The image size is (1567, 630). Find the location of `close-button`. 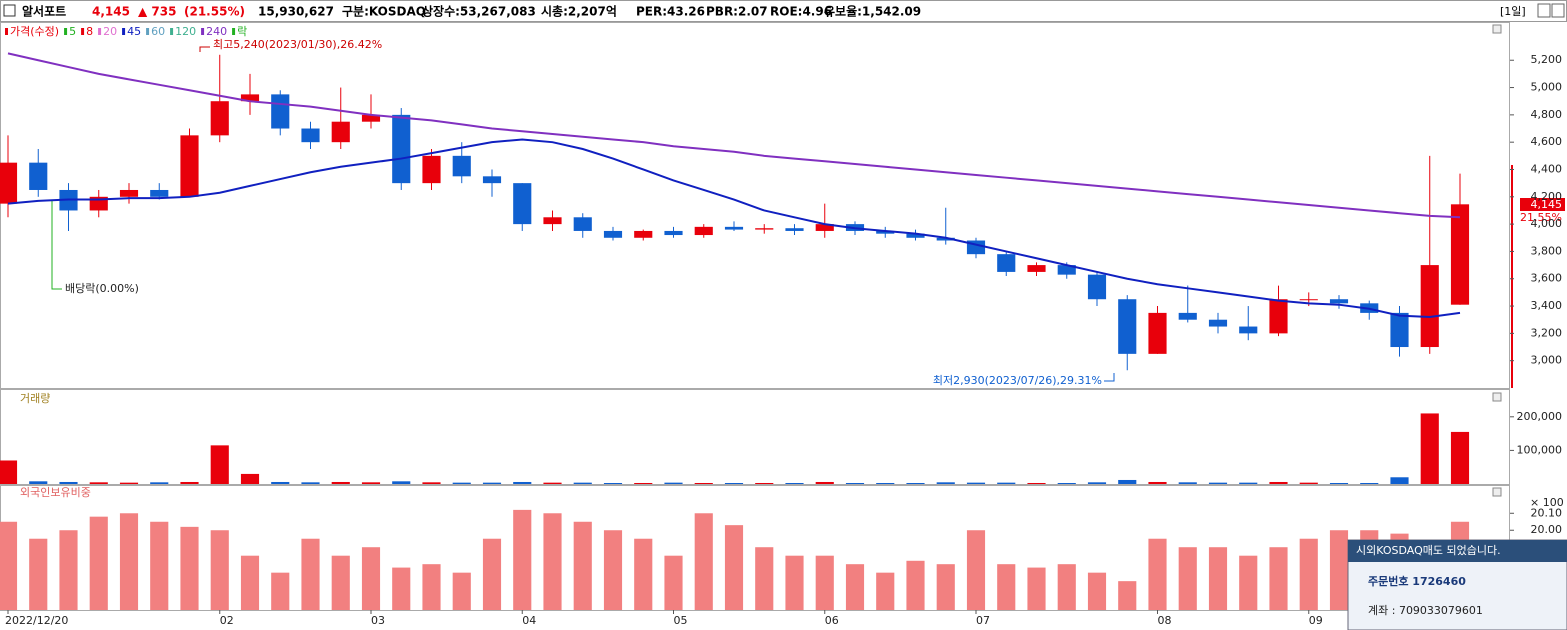

close-button is located at coordinates (1558, 10).